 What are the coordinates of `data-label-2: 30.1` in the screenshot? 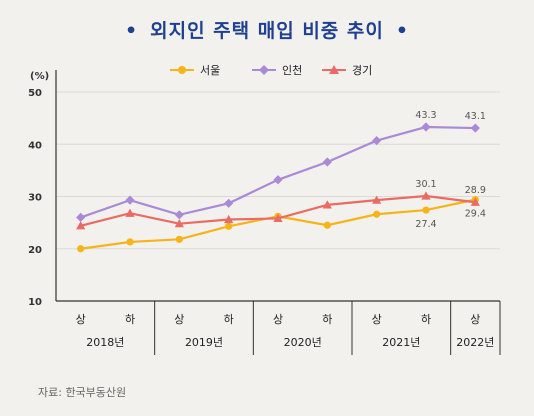 It's located at (425, 184).